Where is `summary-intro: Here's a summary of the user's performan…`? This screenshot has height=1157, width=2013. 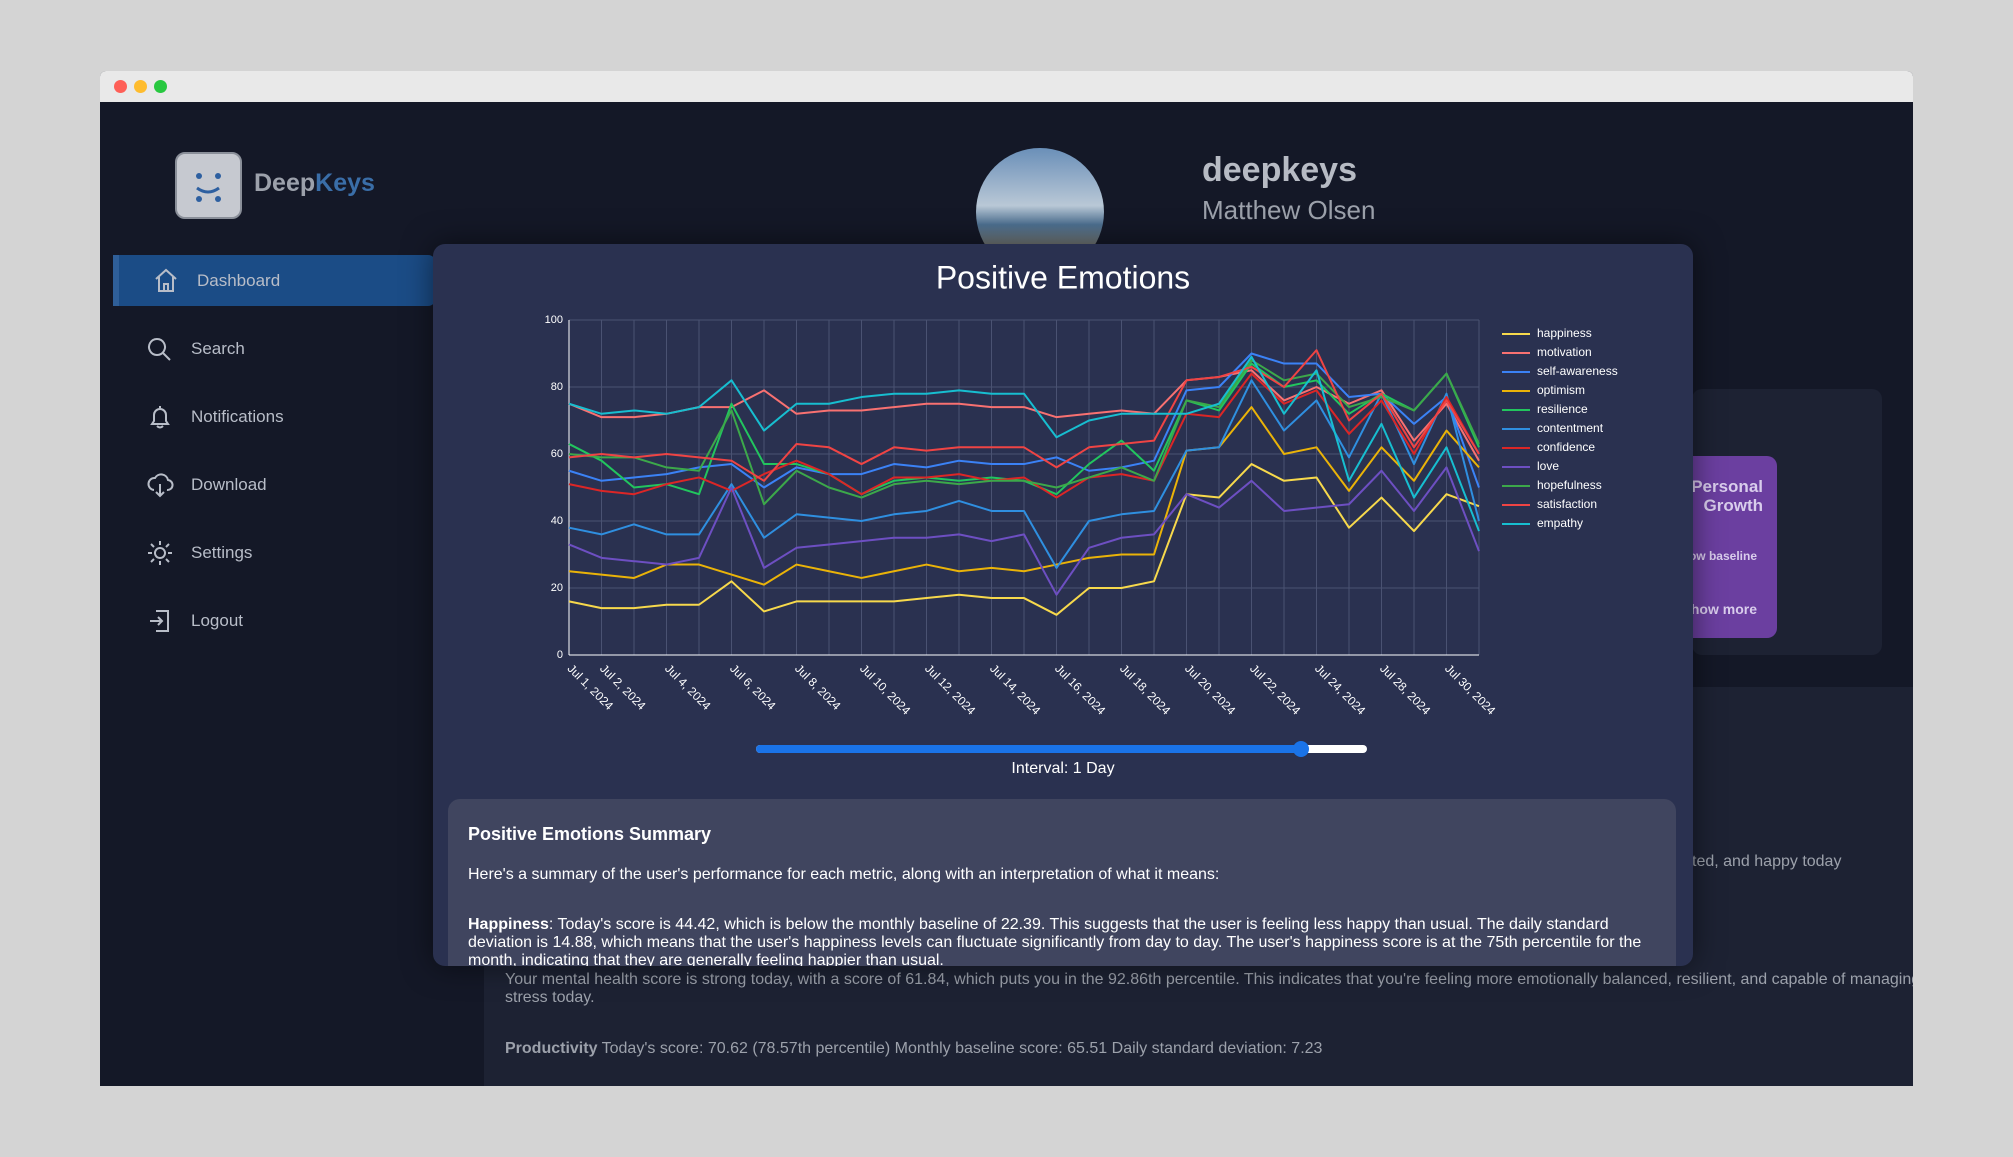
summary-intro: Here's a summary of the user's performan… is located at coordinates (844, 874).